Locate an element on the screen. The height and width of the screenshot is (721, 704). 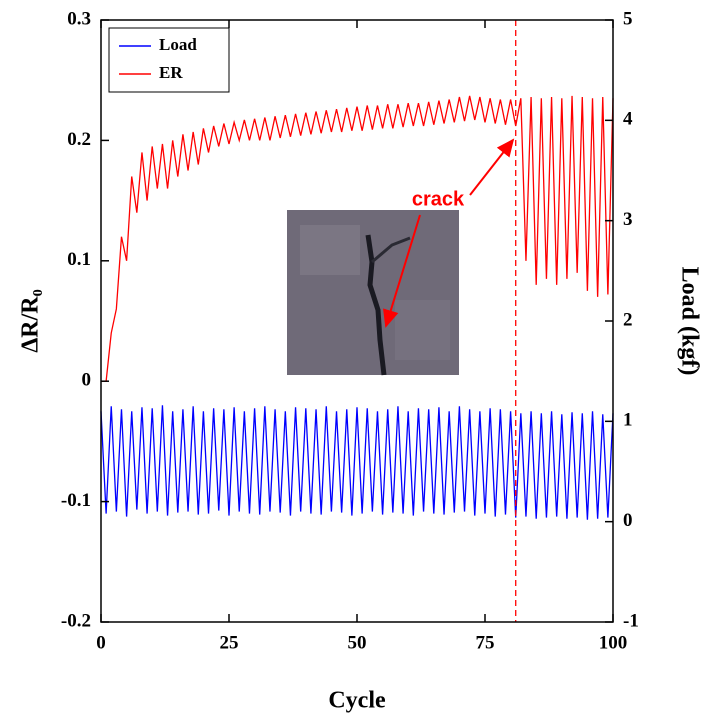
x-tick-label: 100 is located at coordinates (613, 642).